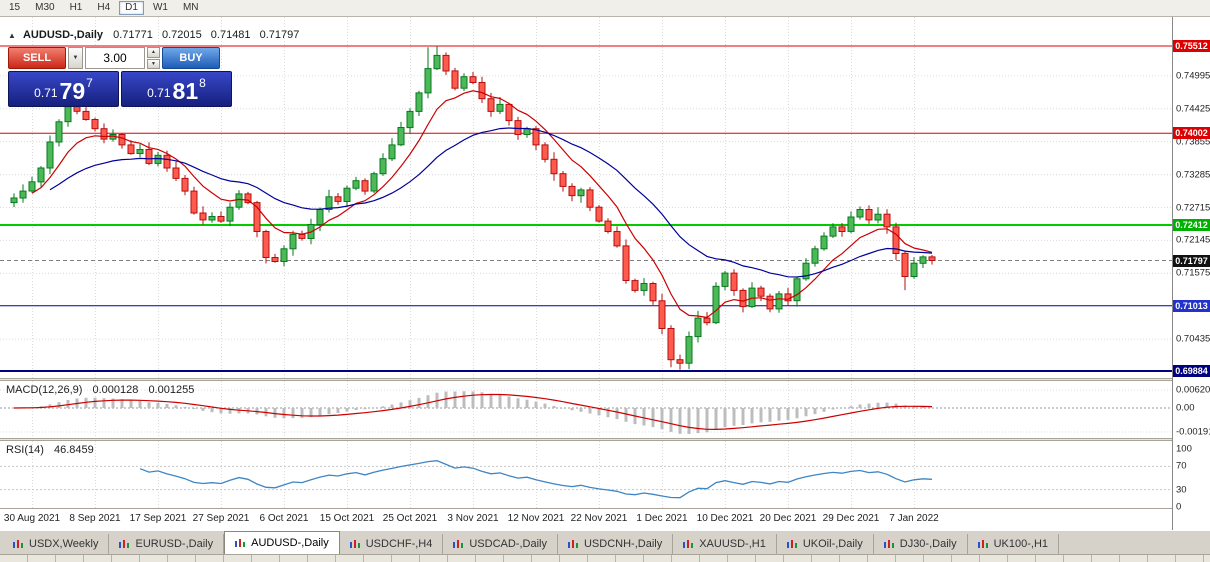 The image size is (1210, 562). What do you see at coordinates (599, 518) in the screenshot?
I see `date-label: 22 Nov 2021` at bounding box center [599, 518].